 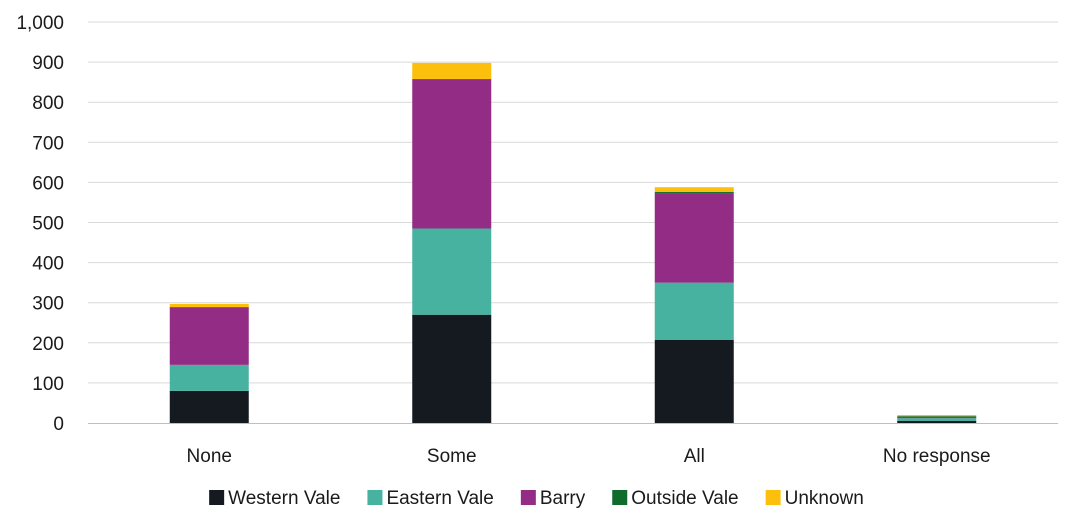 I want to click on x-axis: None Some All No response, so click(x=573, y=445).